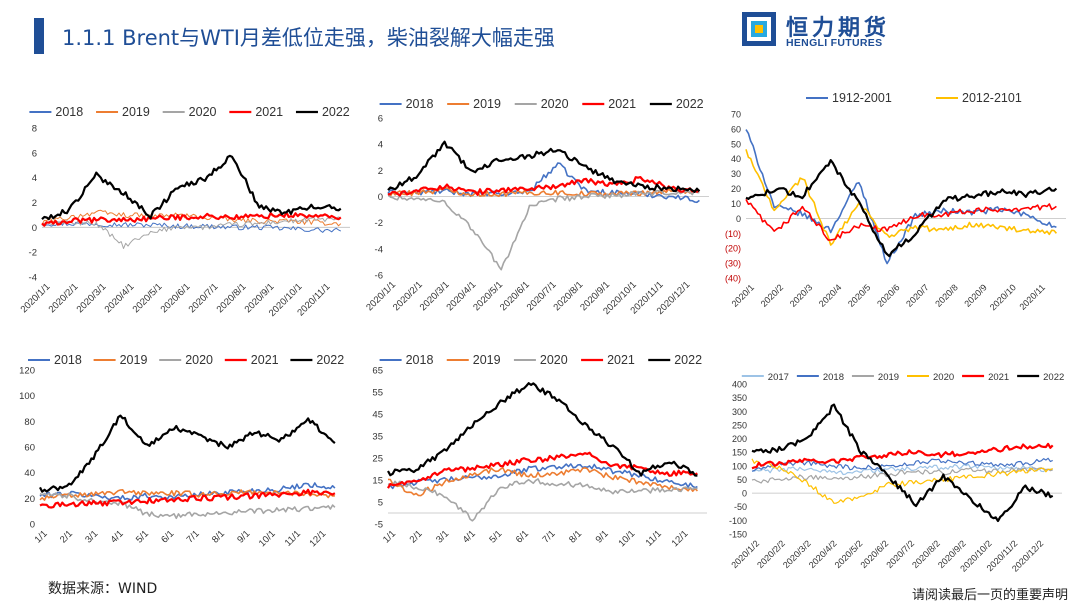 The width and height of the screenshot is (1080, 608). Describe the element at coordinates (204, 298) in the screenshot. I see `x-tick-label: 2020/7/1` at that location.